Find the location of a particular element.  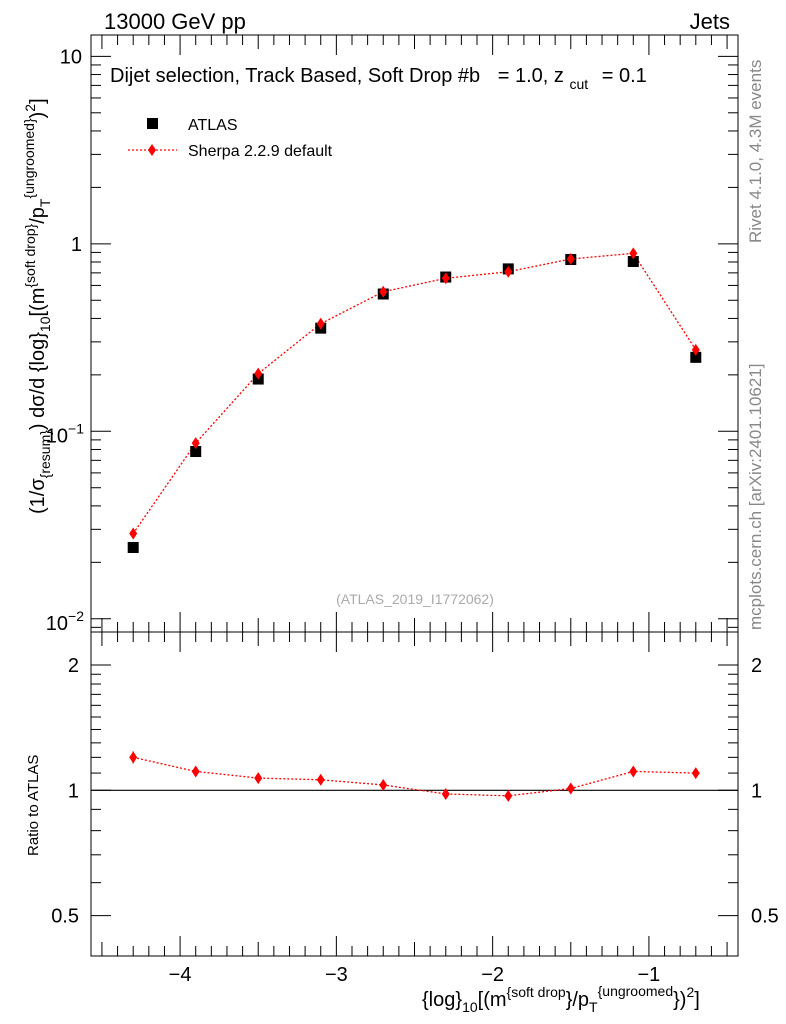

legend-sherpa-marker is located at coordinates (152, 150).